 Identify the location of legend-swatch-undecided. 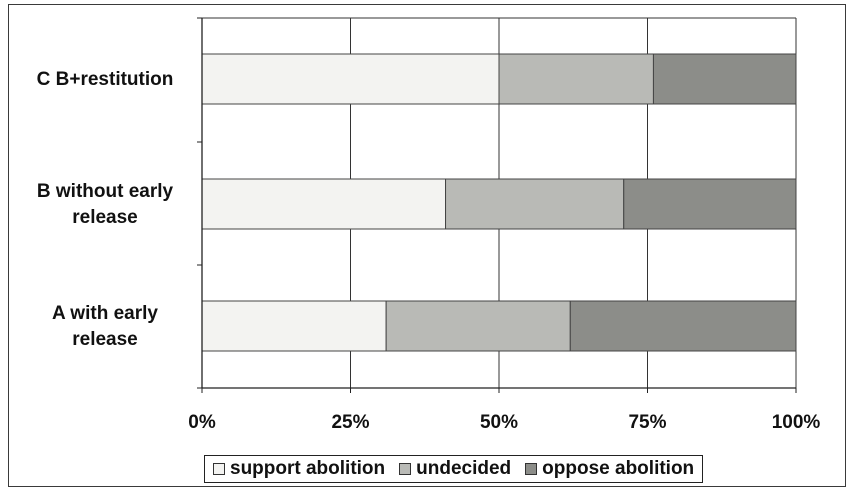
(405, 469).